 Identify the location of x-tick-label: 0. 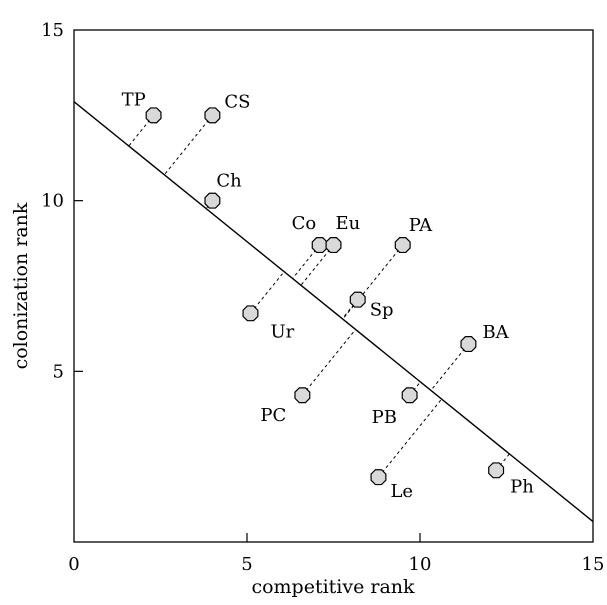
(73, 564).